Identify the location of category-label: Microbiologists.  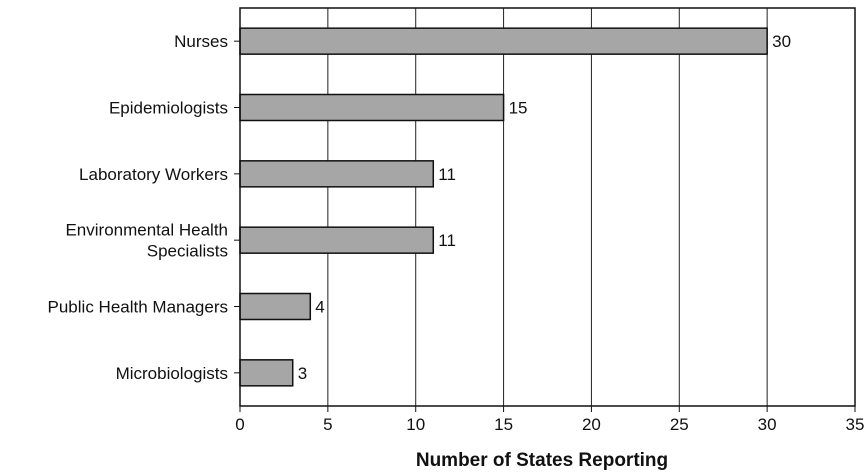
(172, 373).